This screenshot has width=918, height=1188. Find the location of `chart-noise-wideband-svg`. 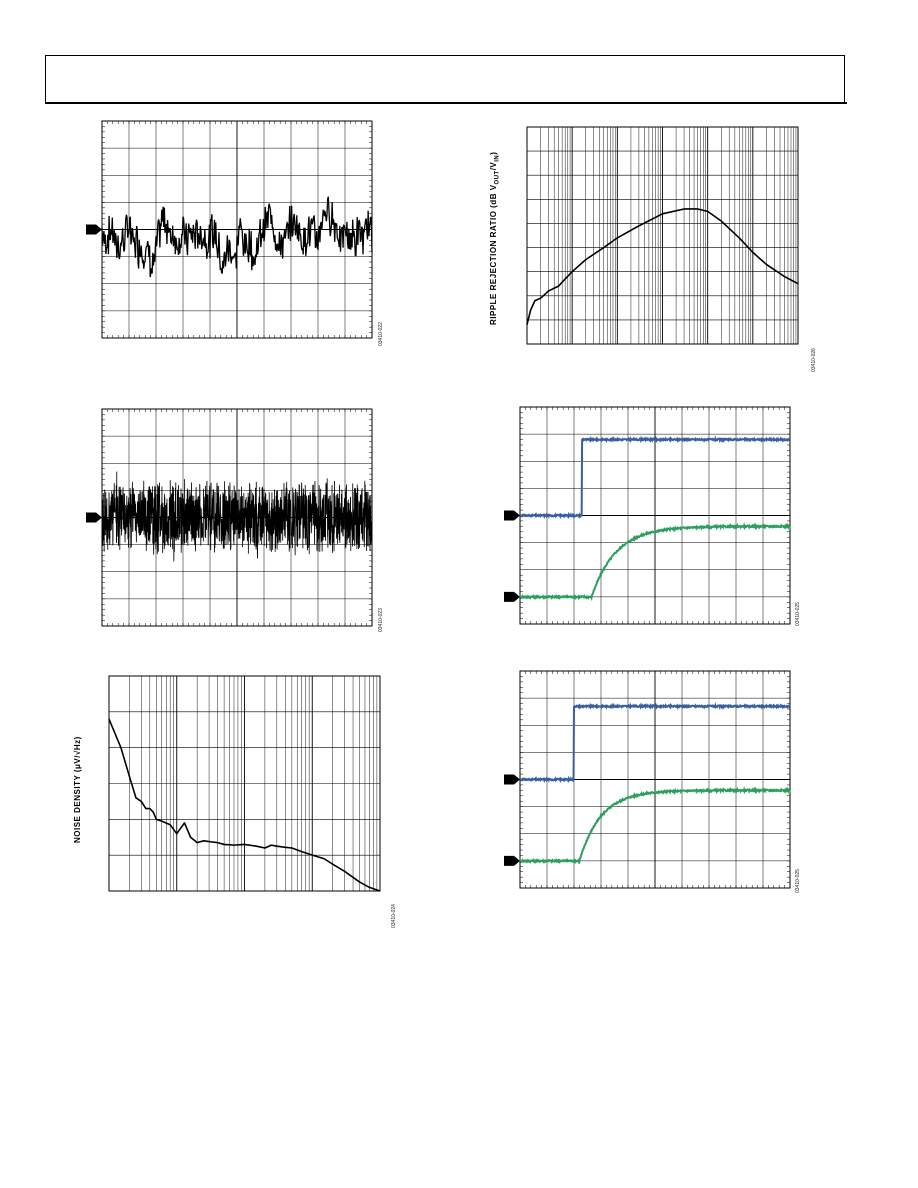

chart-noise-wideband-svg is located at coordinates (229, 517).